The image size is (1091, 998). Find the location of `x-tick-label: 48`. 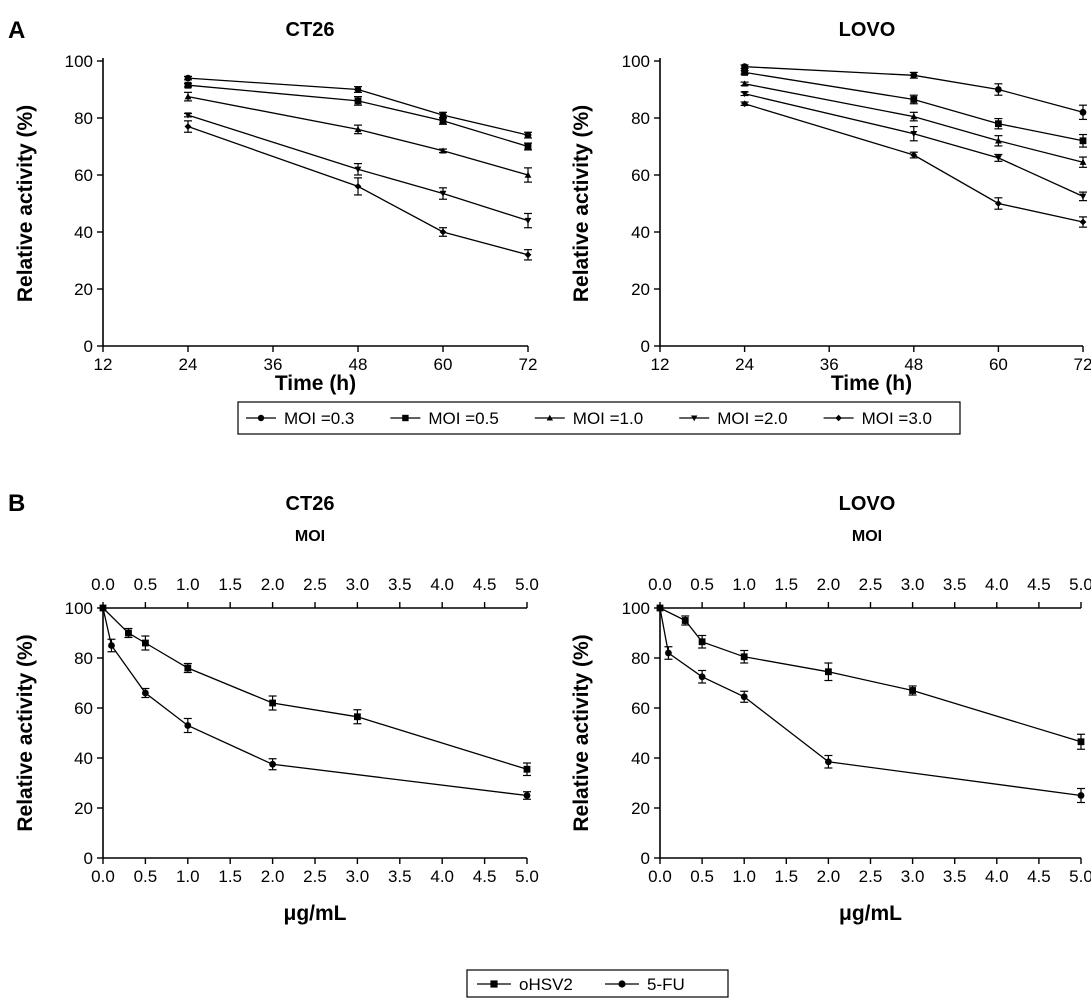

x-tick-label: 48 is located at coordinates (913, 364).